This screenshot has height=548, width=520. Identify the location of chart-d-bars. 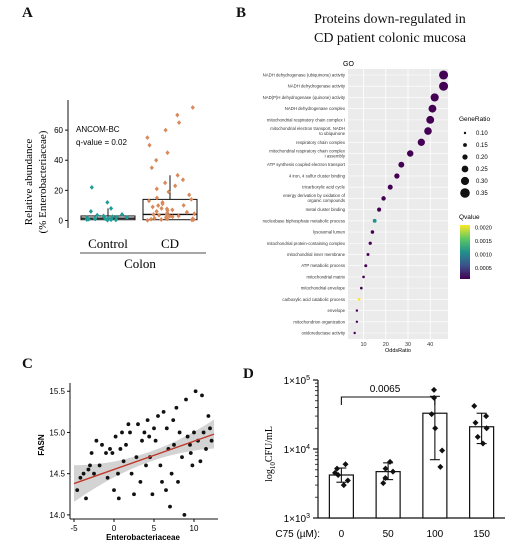
(411, 465).